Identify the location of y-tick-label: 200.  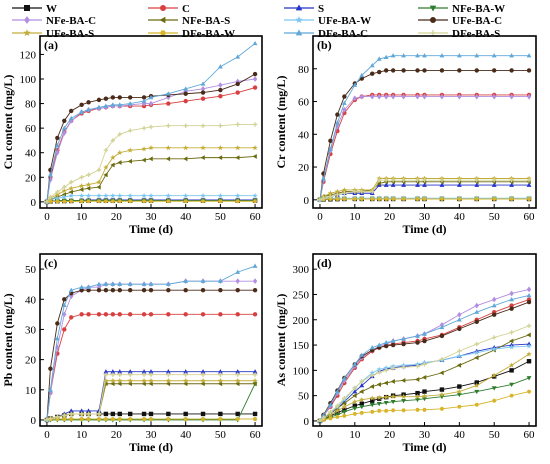
(301, 321).